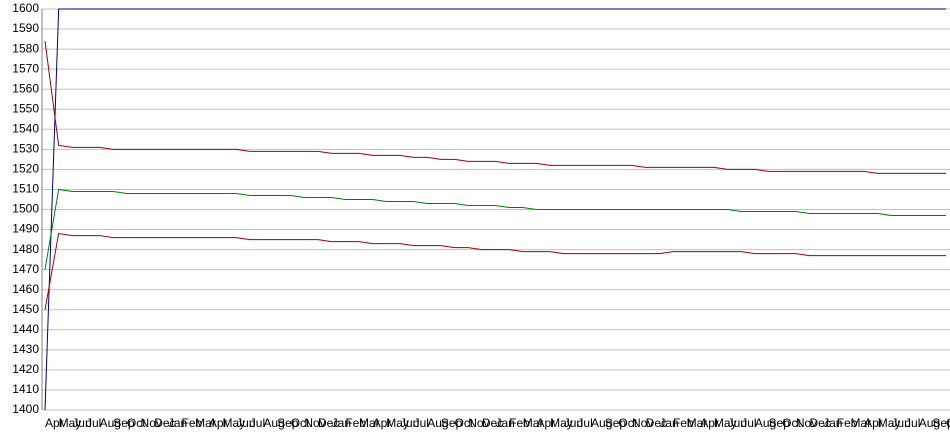 This screenshot has height=435, width=950. Describe the element at coordinates (25, 229) in the screenshot. I see `y-tick-label: 1490` at that location.